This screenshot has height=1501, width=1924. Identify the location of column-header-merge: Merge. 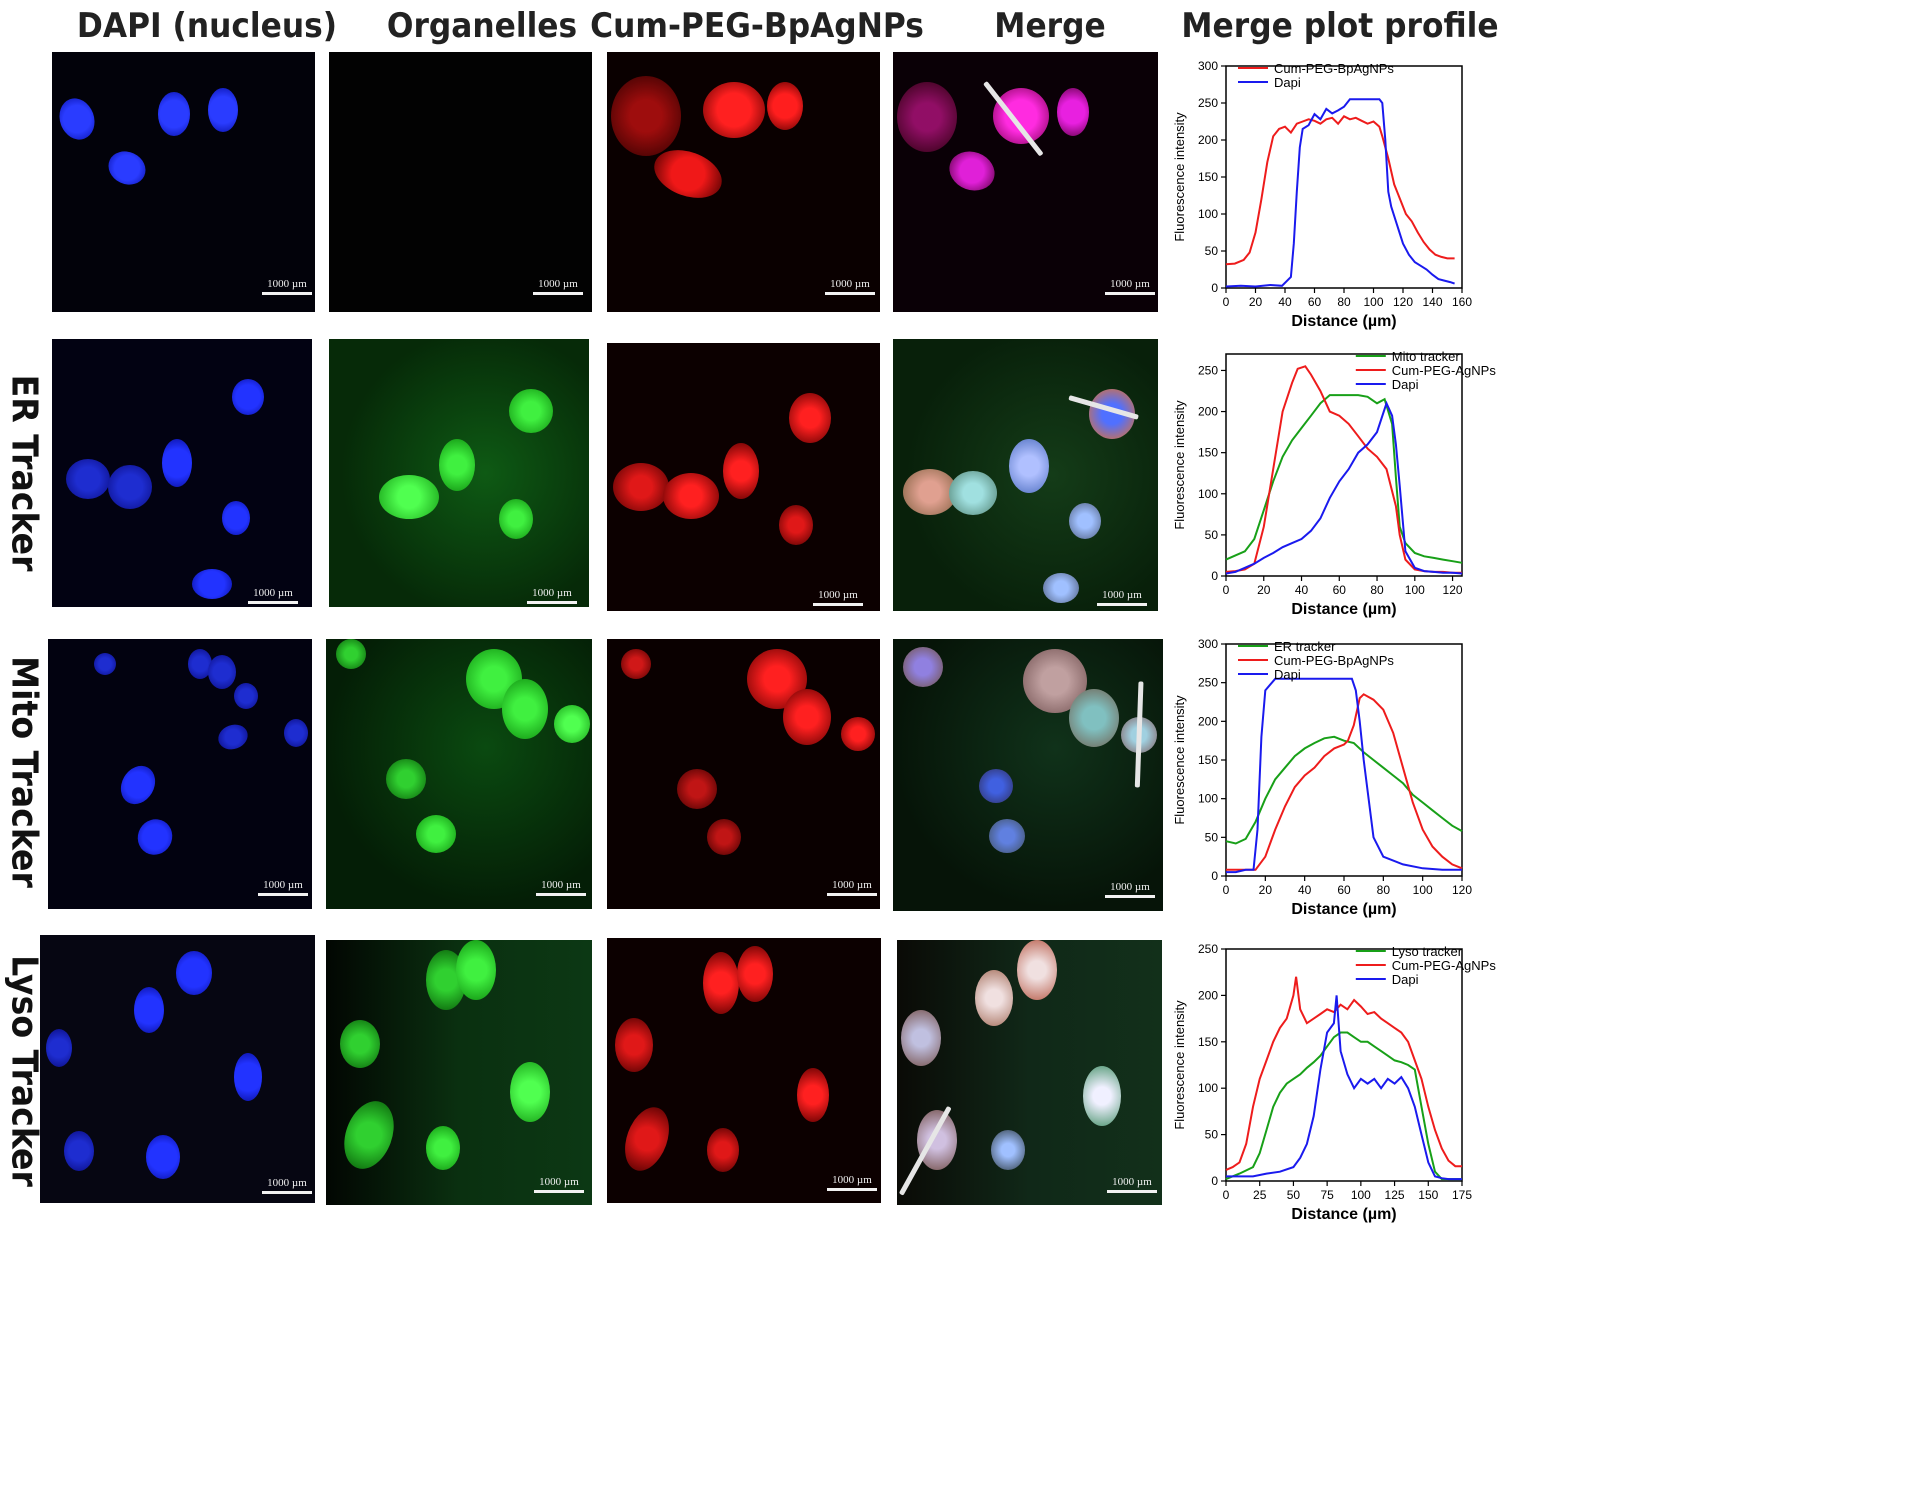
(1050, 26).